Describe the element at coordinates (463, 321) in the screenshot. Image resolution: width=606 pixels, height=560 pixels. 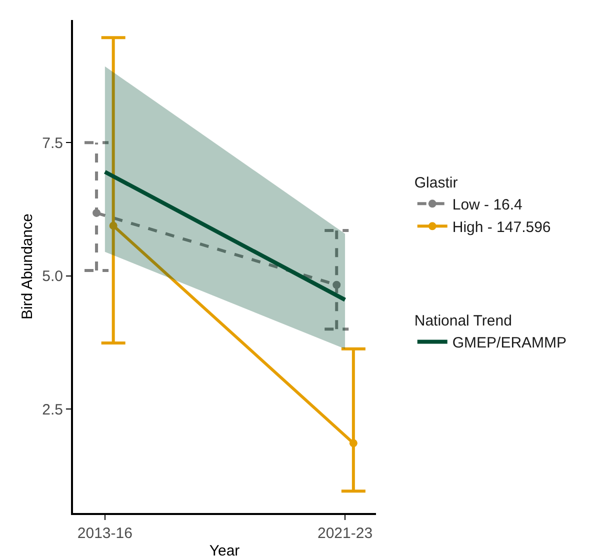
I see `text: National Trend` at that location.